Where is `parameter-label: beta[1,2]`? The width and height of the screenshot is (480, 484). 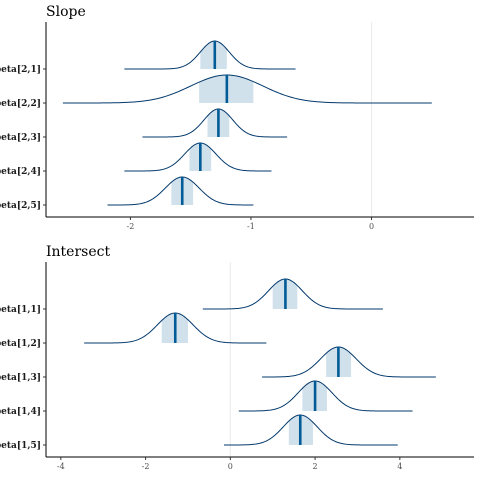
parameter-label: beta[1,2] is located at coordinates (20, 344).